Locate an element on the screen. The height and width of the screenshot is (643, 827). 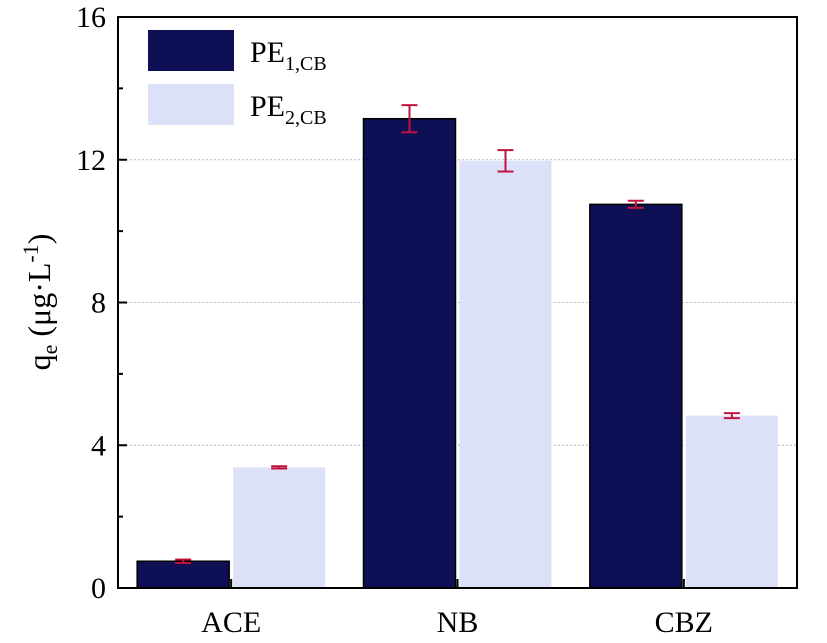
y-tick-label: 16 is located at coordinates (91, 17).